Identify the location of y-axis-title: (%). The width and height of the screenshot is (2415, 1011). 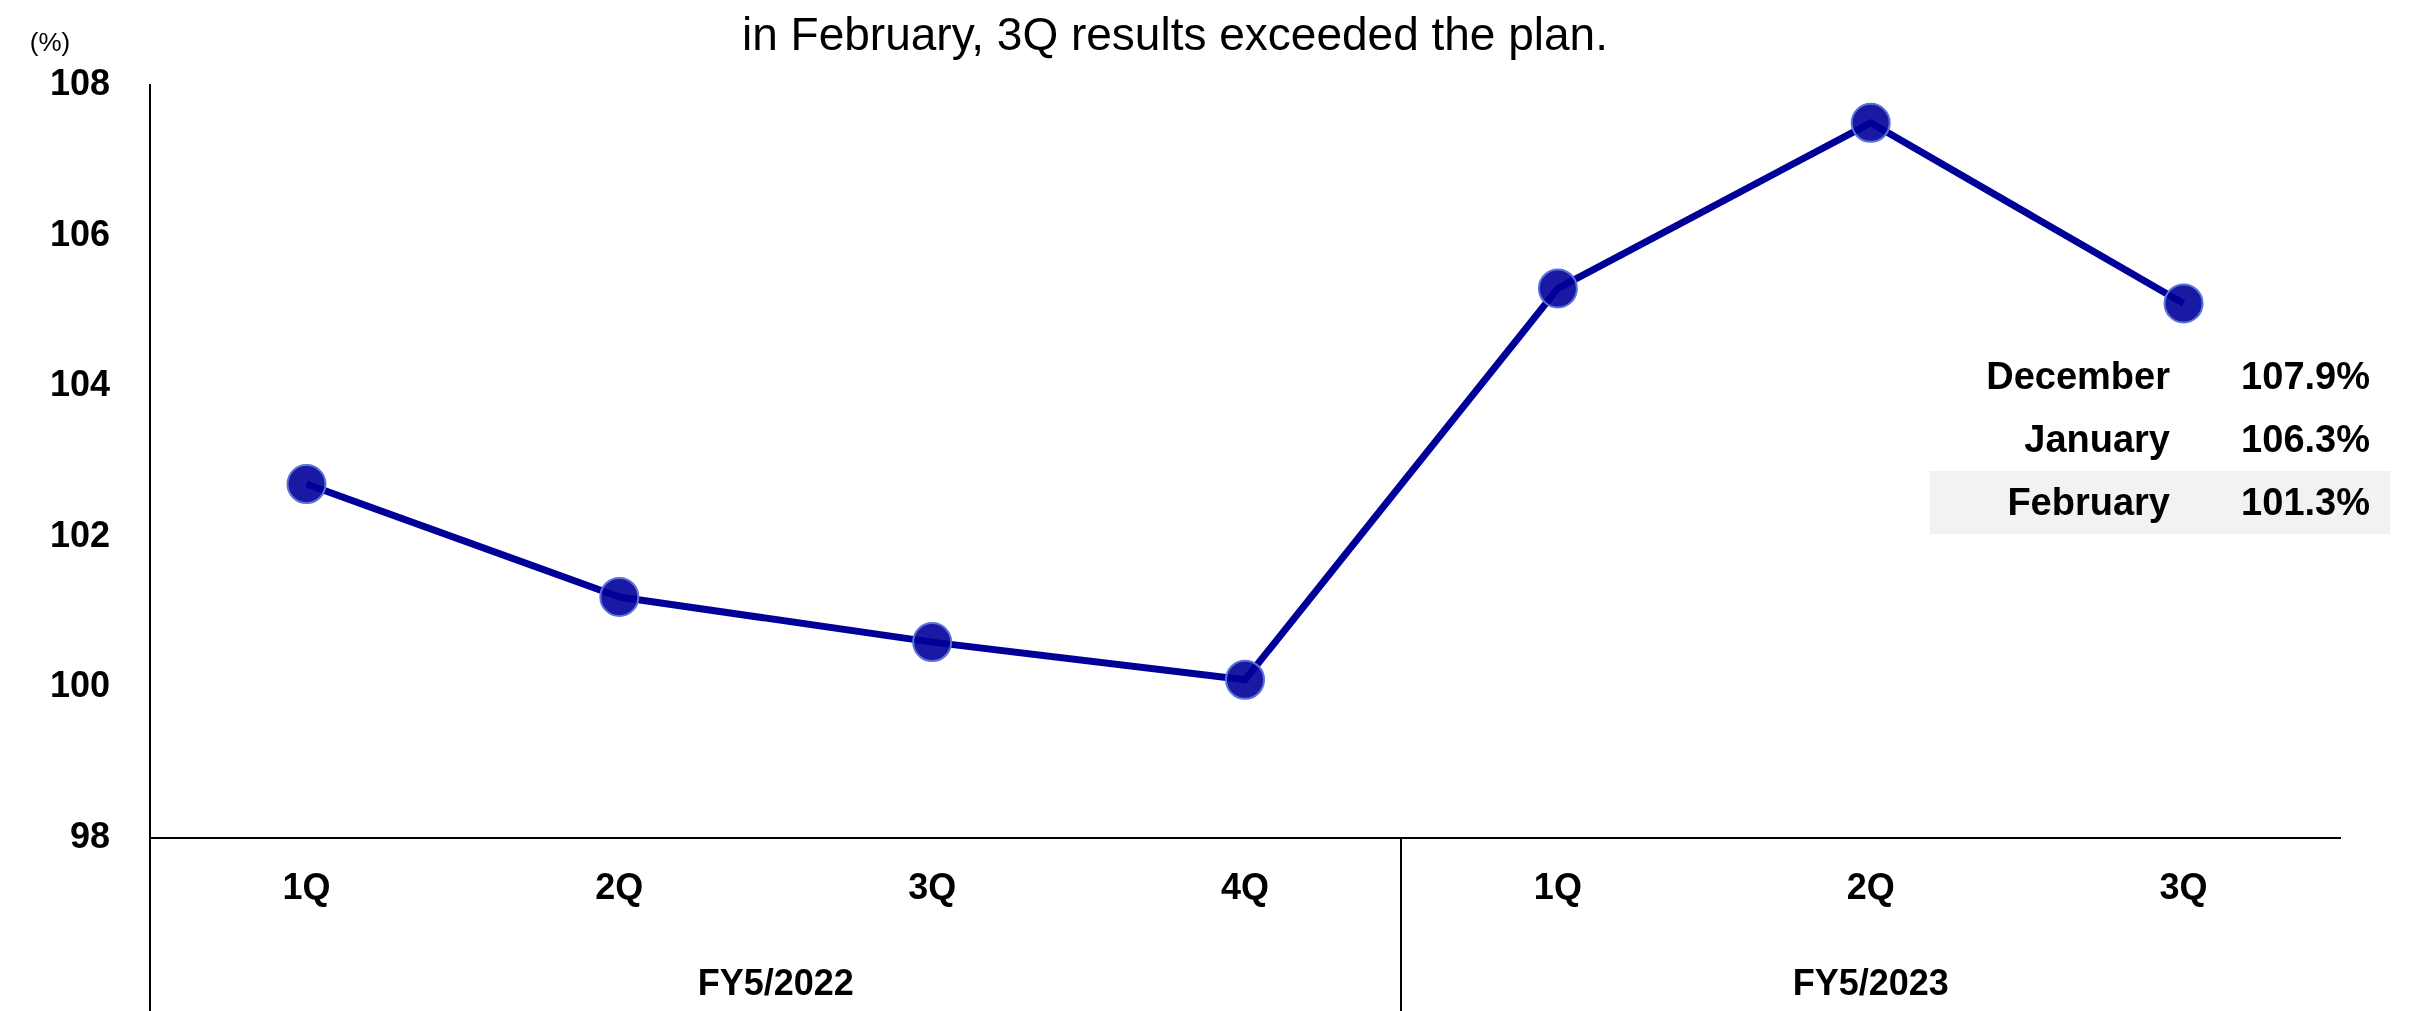
(50, 42).